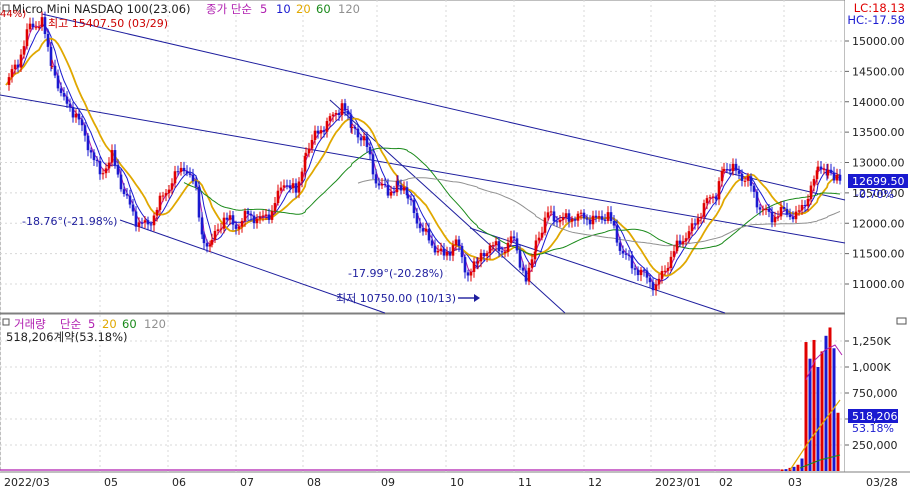 The height and width of the screenshot is (492, 910). I want to click on panel-toggle-icon, so click(901, 321).